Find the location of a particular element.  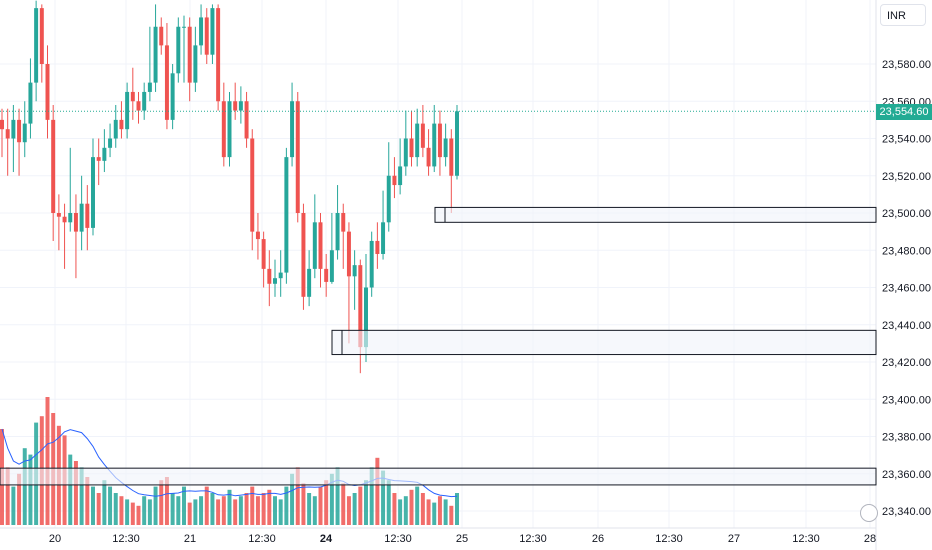

time-tick-label: 25 is located at coordinates (462, 539).